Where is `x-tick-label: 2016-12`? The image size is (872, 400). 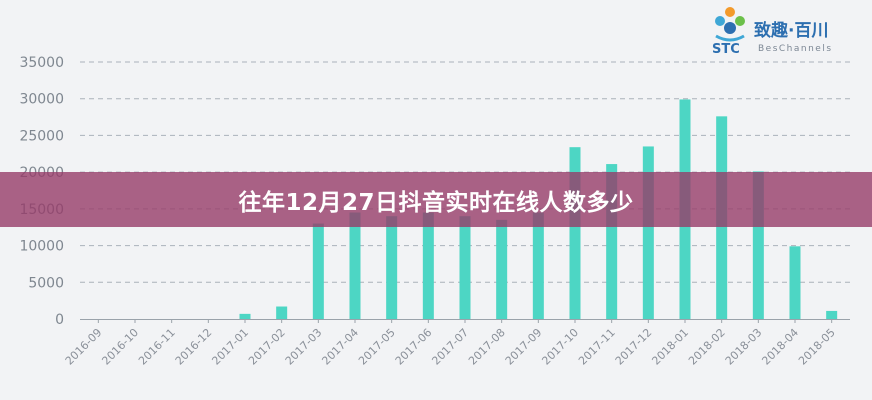 x-tick-label: 2016-12 is located at coordinates (194, 347).